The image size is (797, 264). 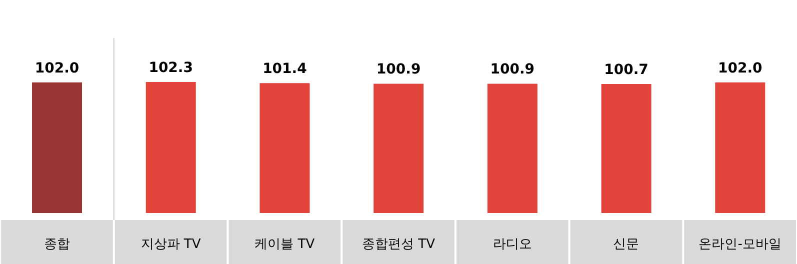 I want to click on data-label: 101.4, so click(x=285, y=69).